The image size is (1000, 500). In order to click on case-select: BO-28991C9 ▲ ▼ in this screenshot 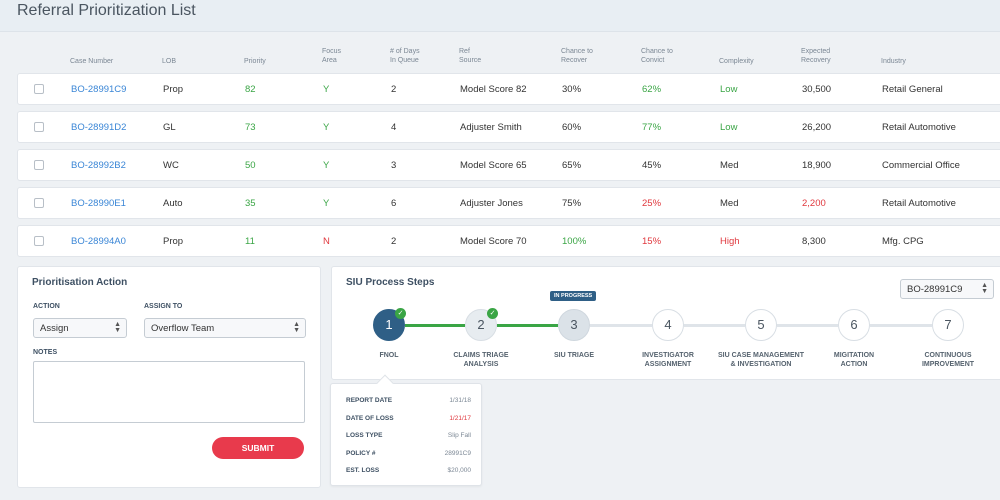, I will do `click(947, 289)`.